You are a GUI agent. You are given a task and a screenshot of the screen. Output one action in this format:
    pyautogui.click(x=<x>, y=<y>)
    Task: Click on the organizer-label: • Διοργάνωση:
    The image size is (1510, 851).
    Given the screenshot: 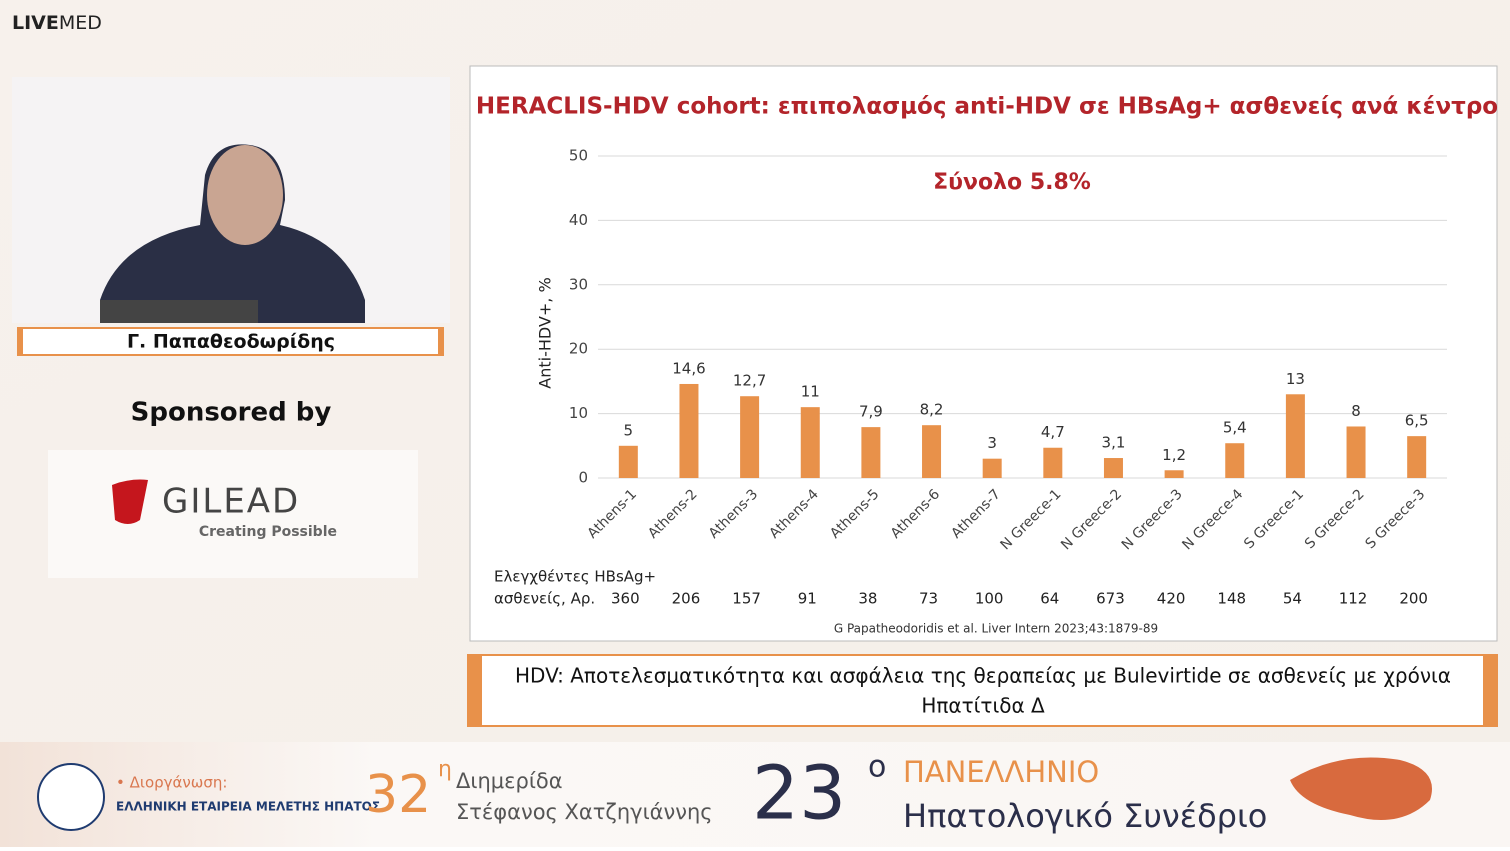 What is the action you would take?
    pyautogui.click(x=171, y=783)
    